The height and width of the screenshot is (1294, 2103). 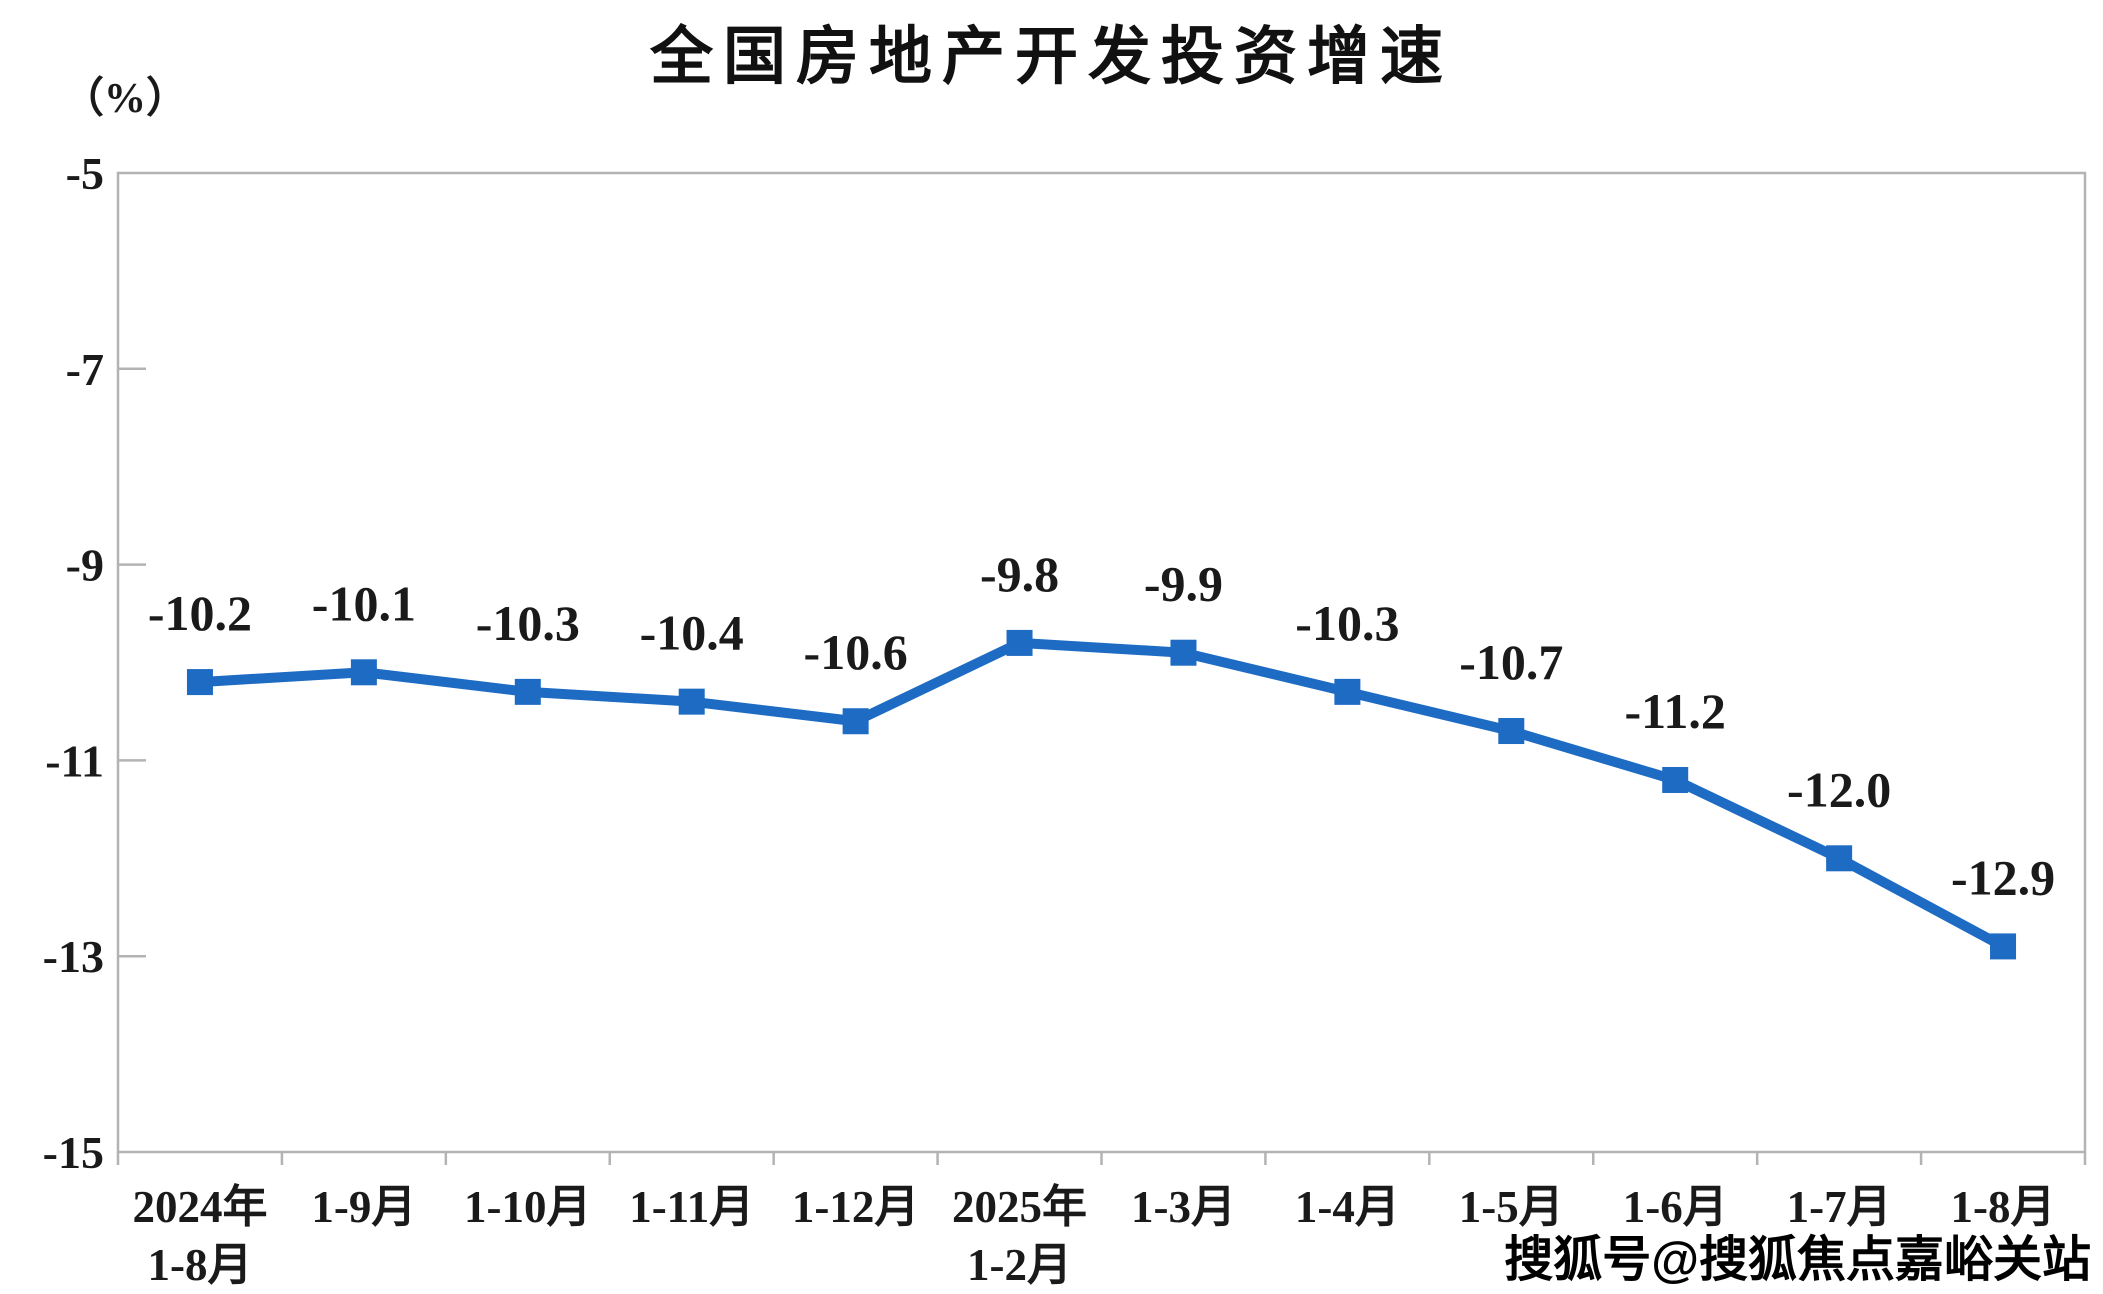 What do you see at coordinates (1019, 1265) in the screenshot?
I see `x-axis-label: 1-2月` at bounding box center [1019, 1265].